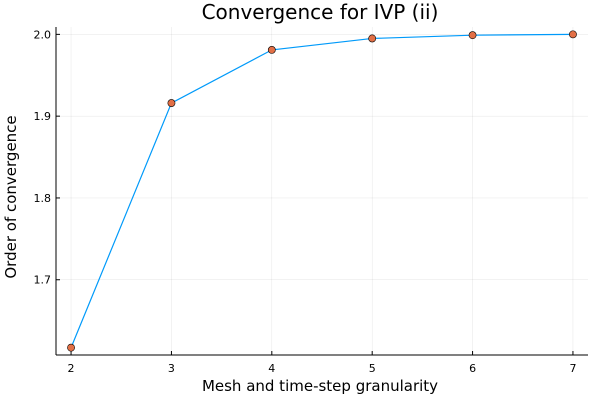 This screenshot has height=400, width=600. What do you see at coordinates (320, 386) in the screenshot?
I see `x-axis-label: Mesh and time-step granularity` at bounding box center [320, 386].